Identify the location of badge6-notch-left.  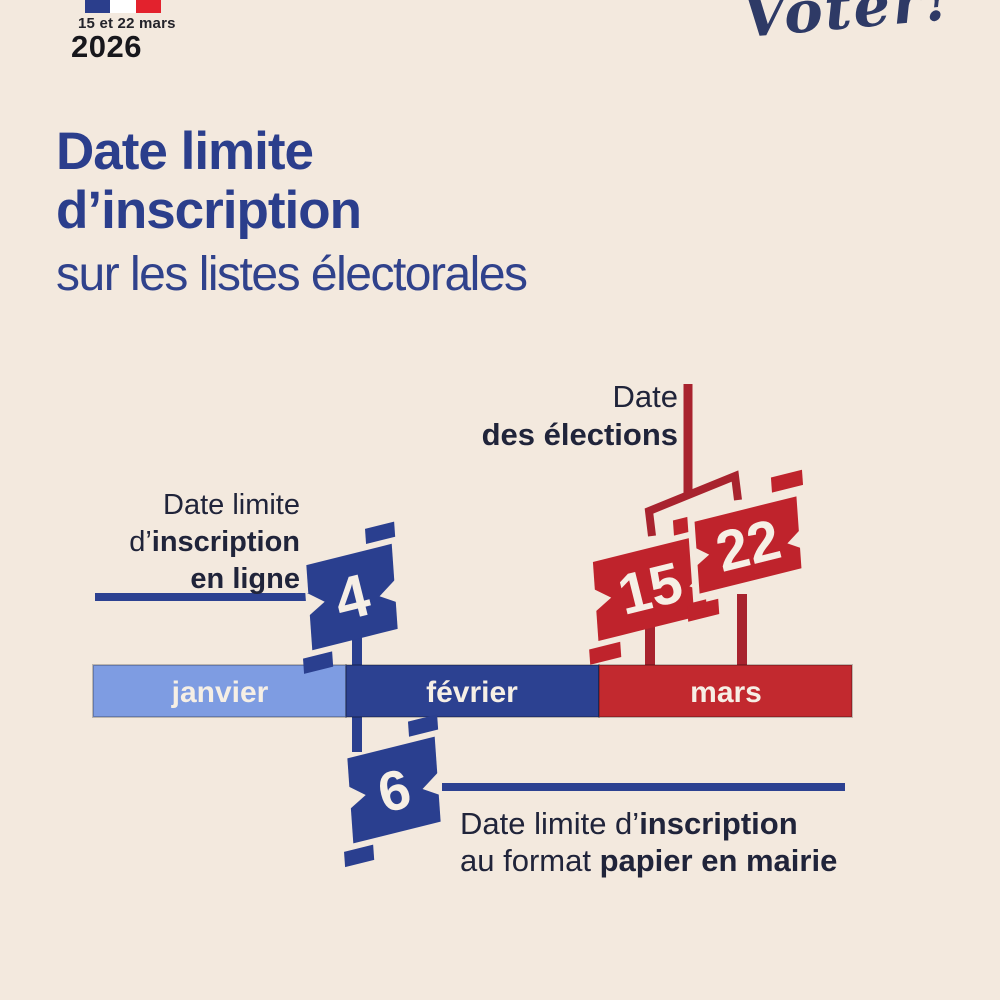
(356, 798).